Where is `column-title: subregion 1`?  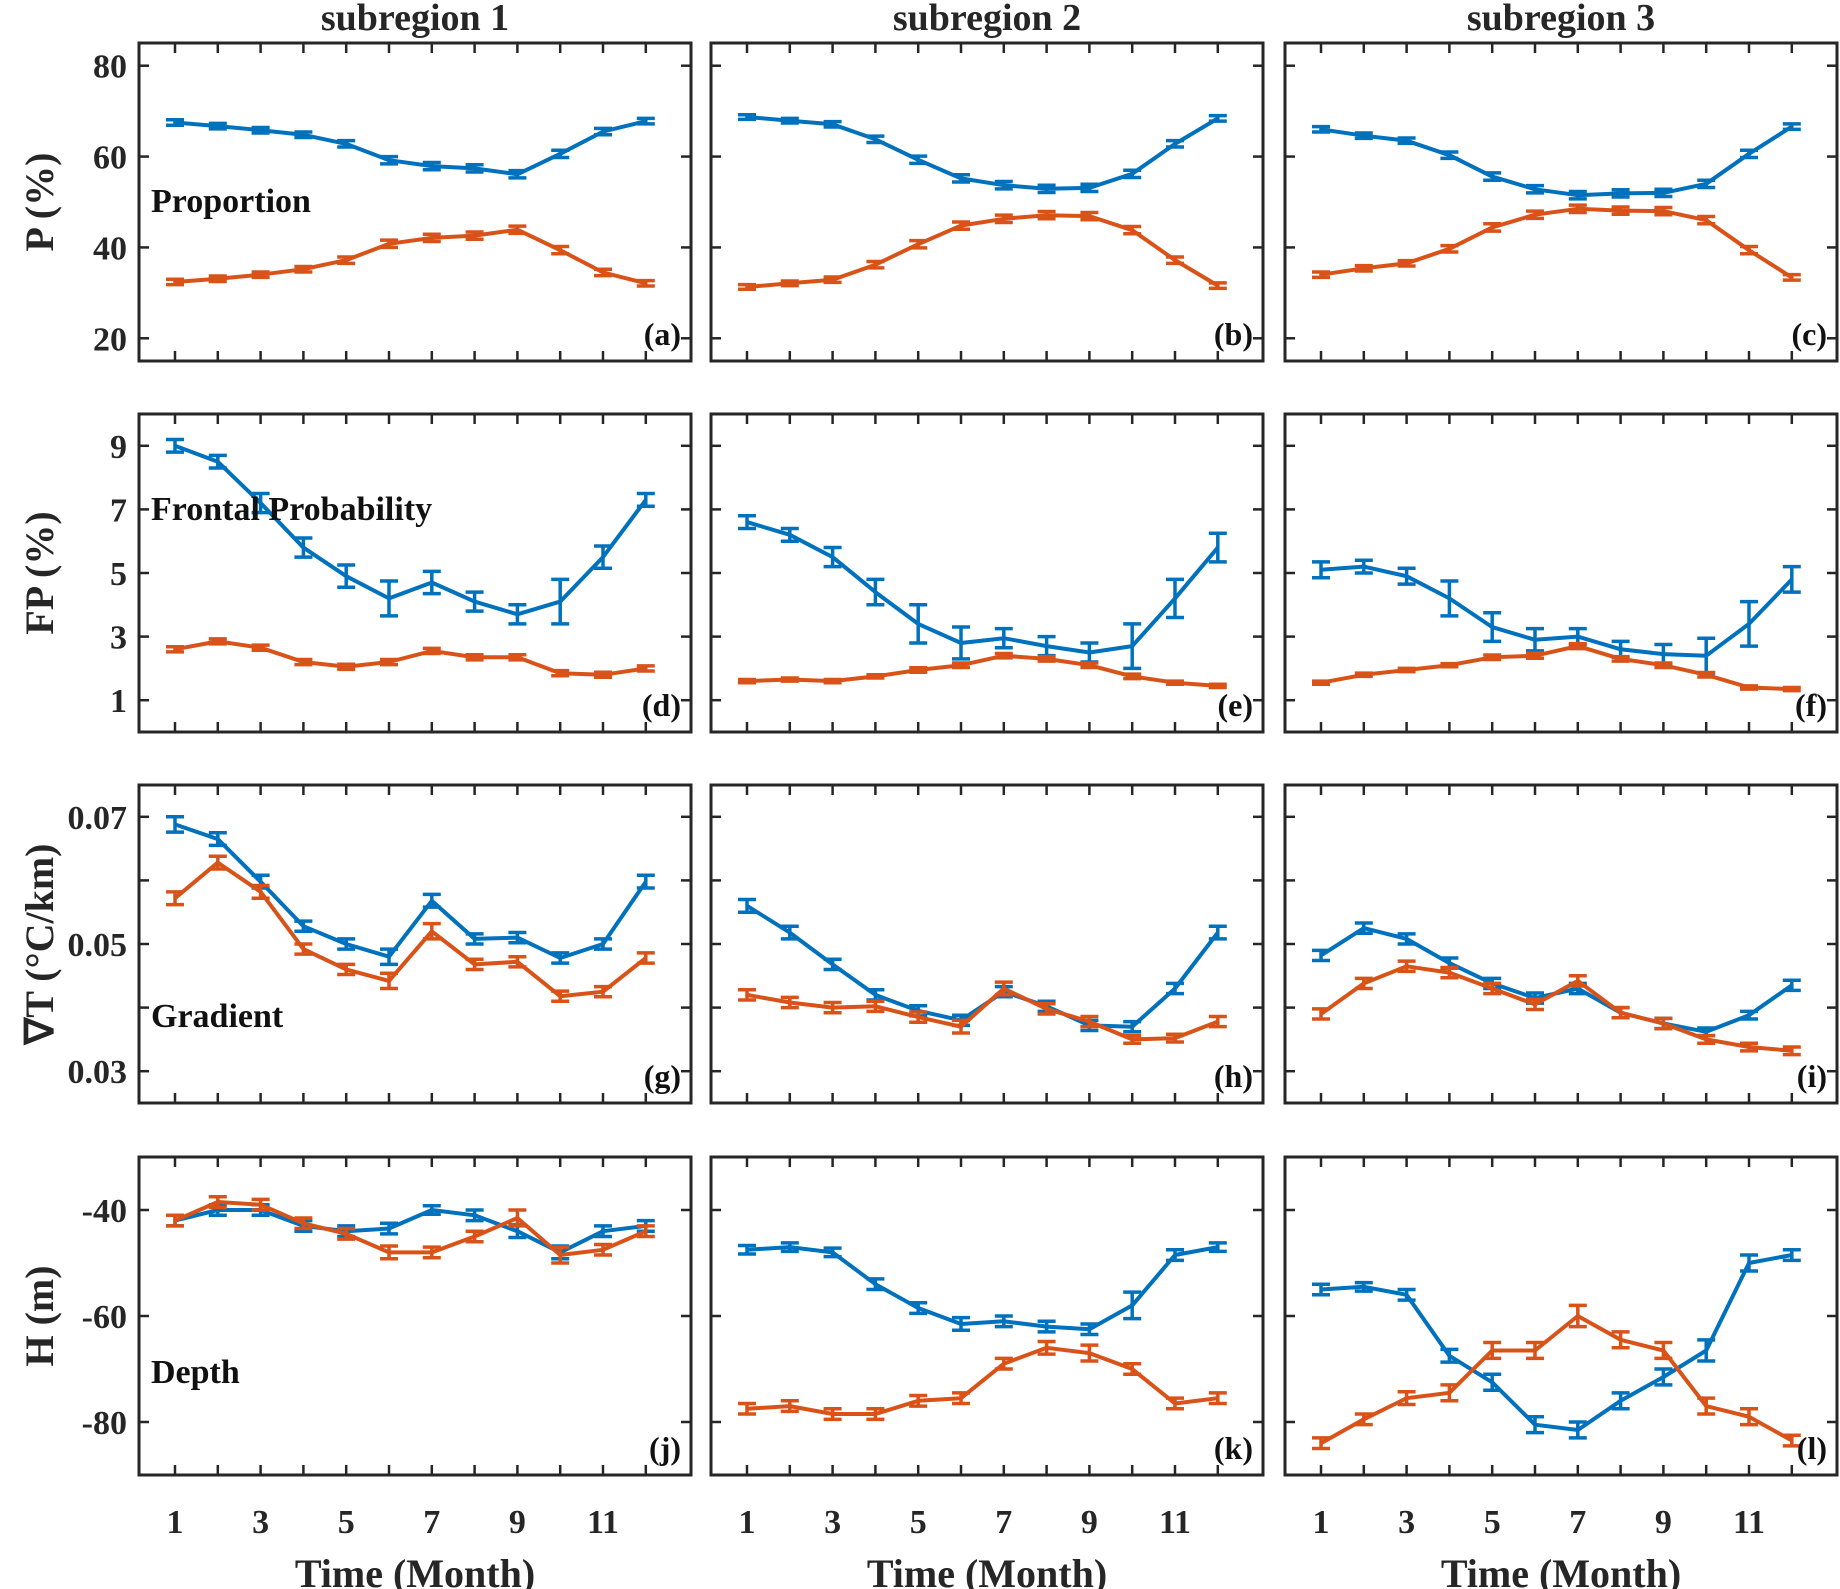
column-title: subregion 1 is located at coordinates (415, 19).